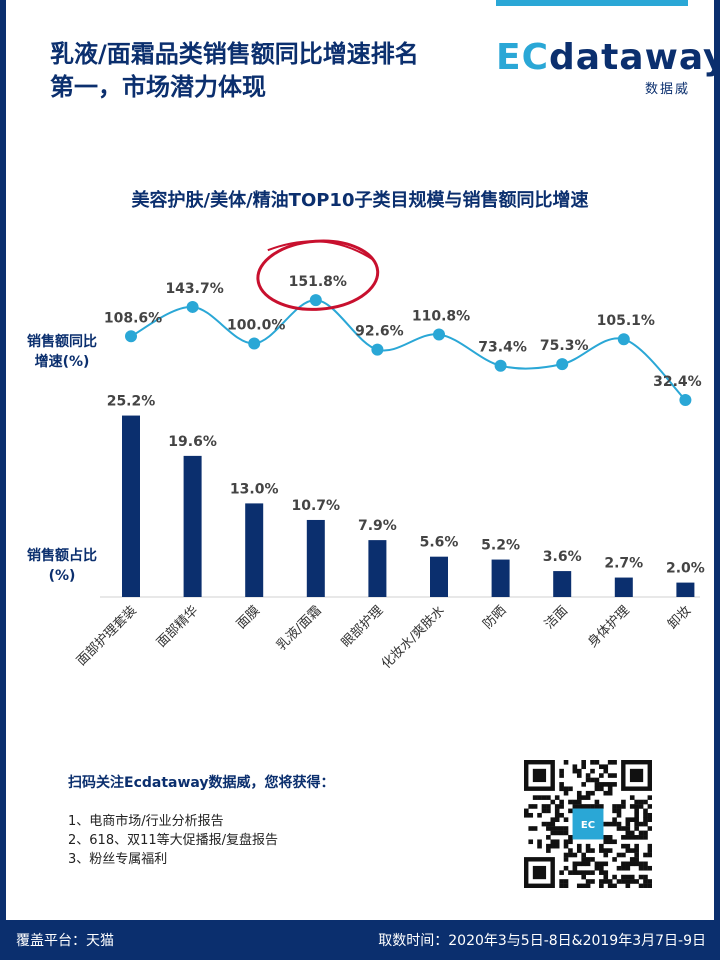 This screenshot has width=720, height=960. Describe the element at coordinates (500, 546) in the screenshot. I see `bar-label-7: 5.2%` at that location.